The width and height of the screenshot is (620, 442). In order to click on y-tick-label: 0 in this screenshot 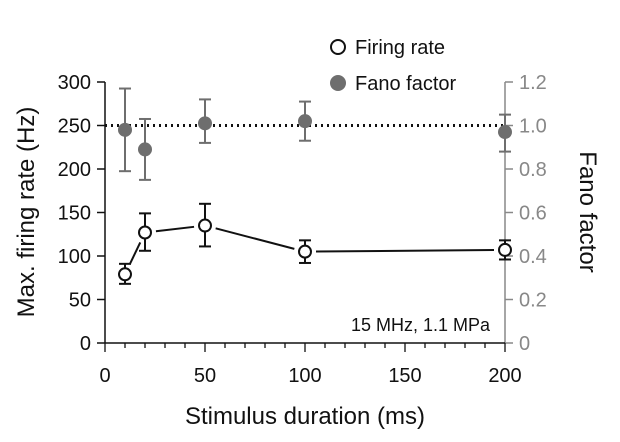, I will do `click(85, 344)`.